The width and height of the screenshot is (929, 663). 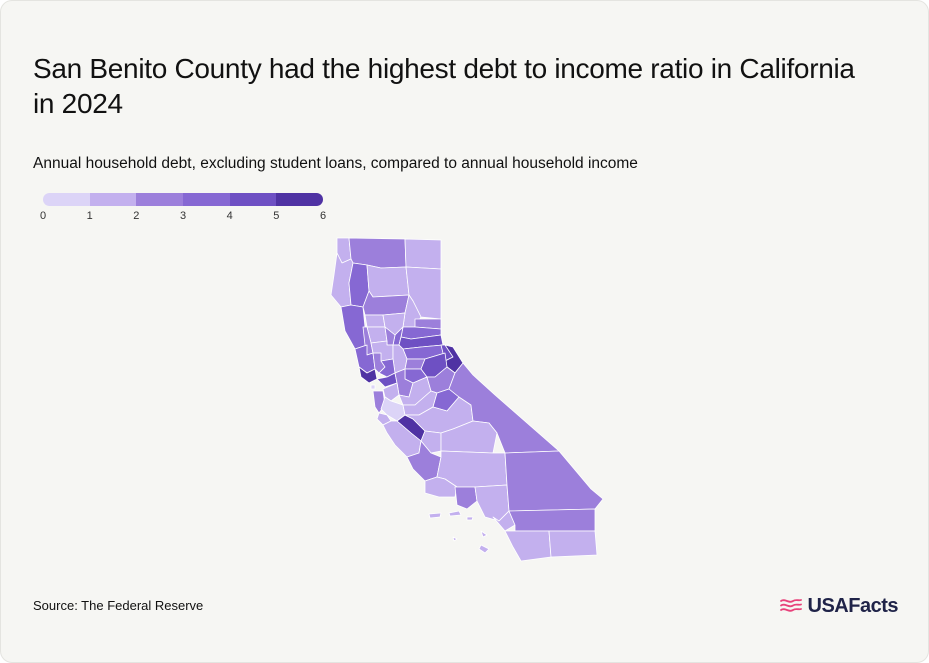 What do you see at coordinates (528, 546) in the screenshot?
I see `county-san-diego` at bounding box center [528, 546].